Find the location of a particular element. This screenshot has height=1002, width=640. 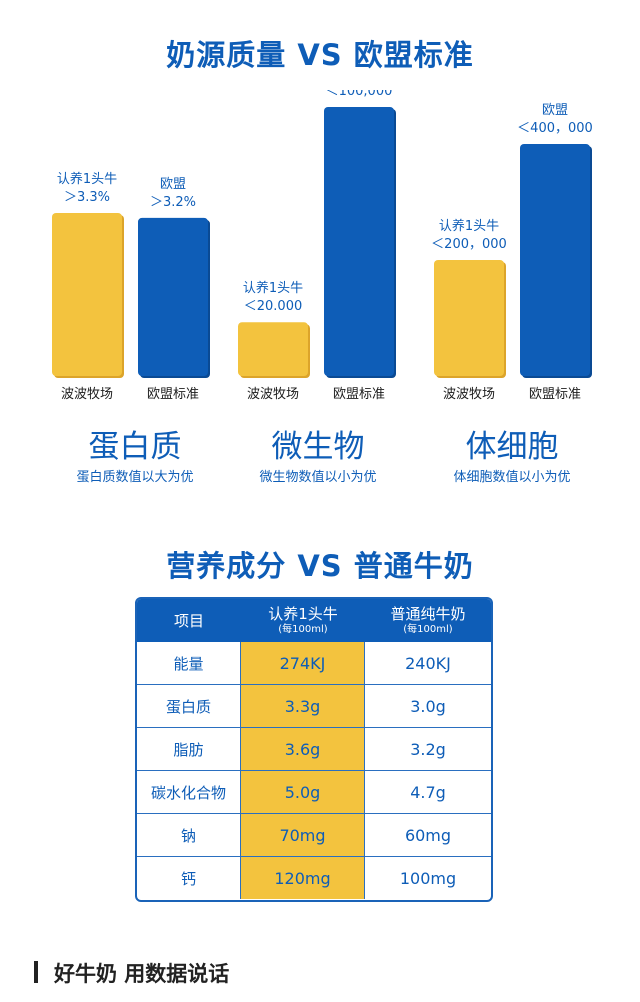

row-col1: 120mg is located at coordinates (303, 878).